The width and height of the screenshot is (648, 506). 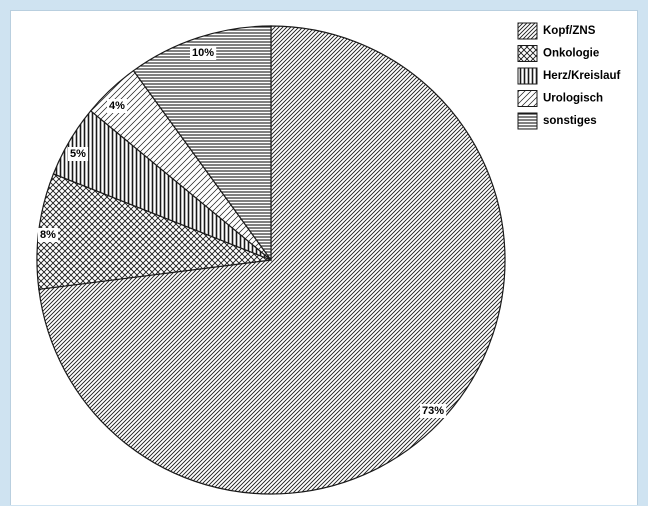 I want to click on svg-text: 10%, so click(x=203, y=53).